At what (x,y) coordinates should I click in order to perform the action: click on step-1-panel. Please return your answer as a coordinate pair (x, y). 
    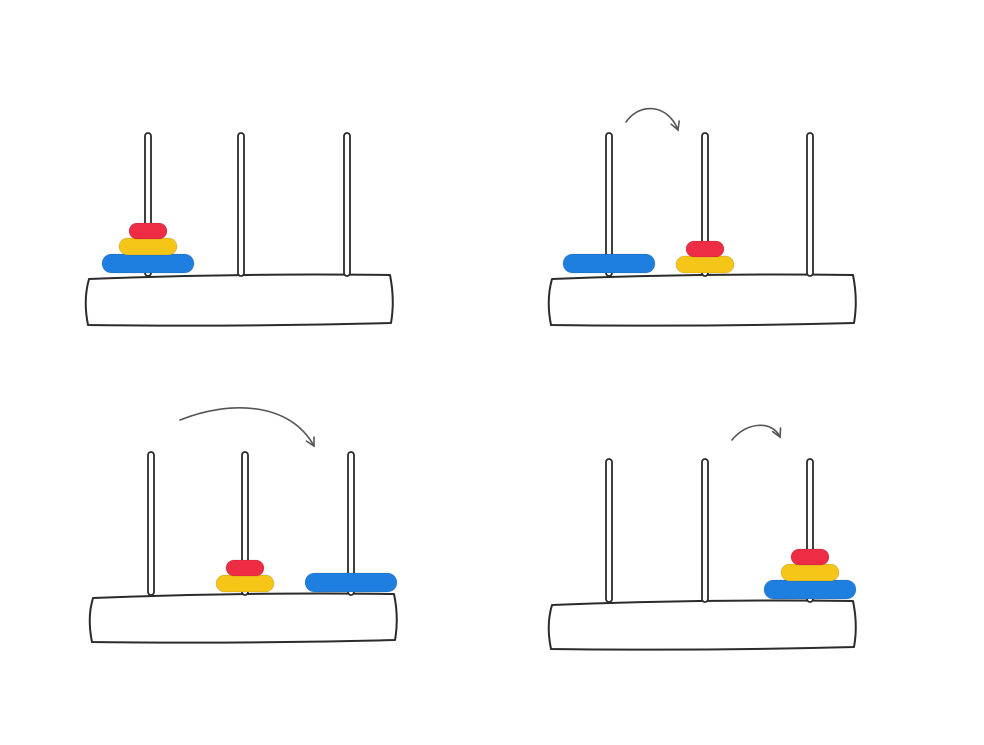
    Looking at the image, I should click on (239, 229).